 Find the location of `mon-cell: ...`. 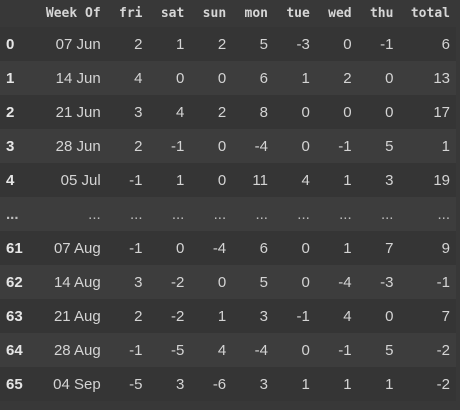

mon-cell: ... is located at coordinates (261, 214).